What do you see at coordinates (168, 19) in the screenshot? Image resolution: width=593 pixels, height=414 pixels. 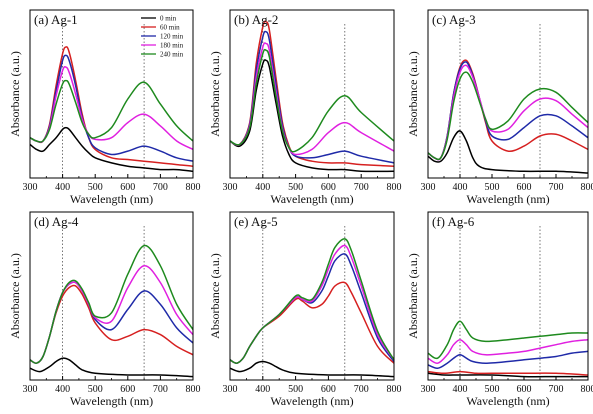 I see `legend-label: 0 min` at bounding box center [168, 19].